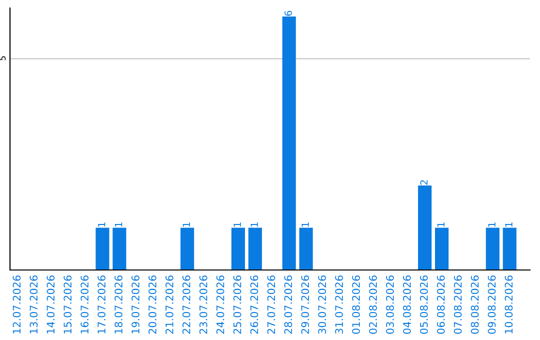  I want to click on x-tick-label: 16.07.2026, so click(84, 305).